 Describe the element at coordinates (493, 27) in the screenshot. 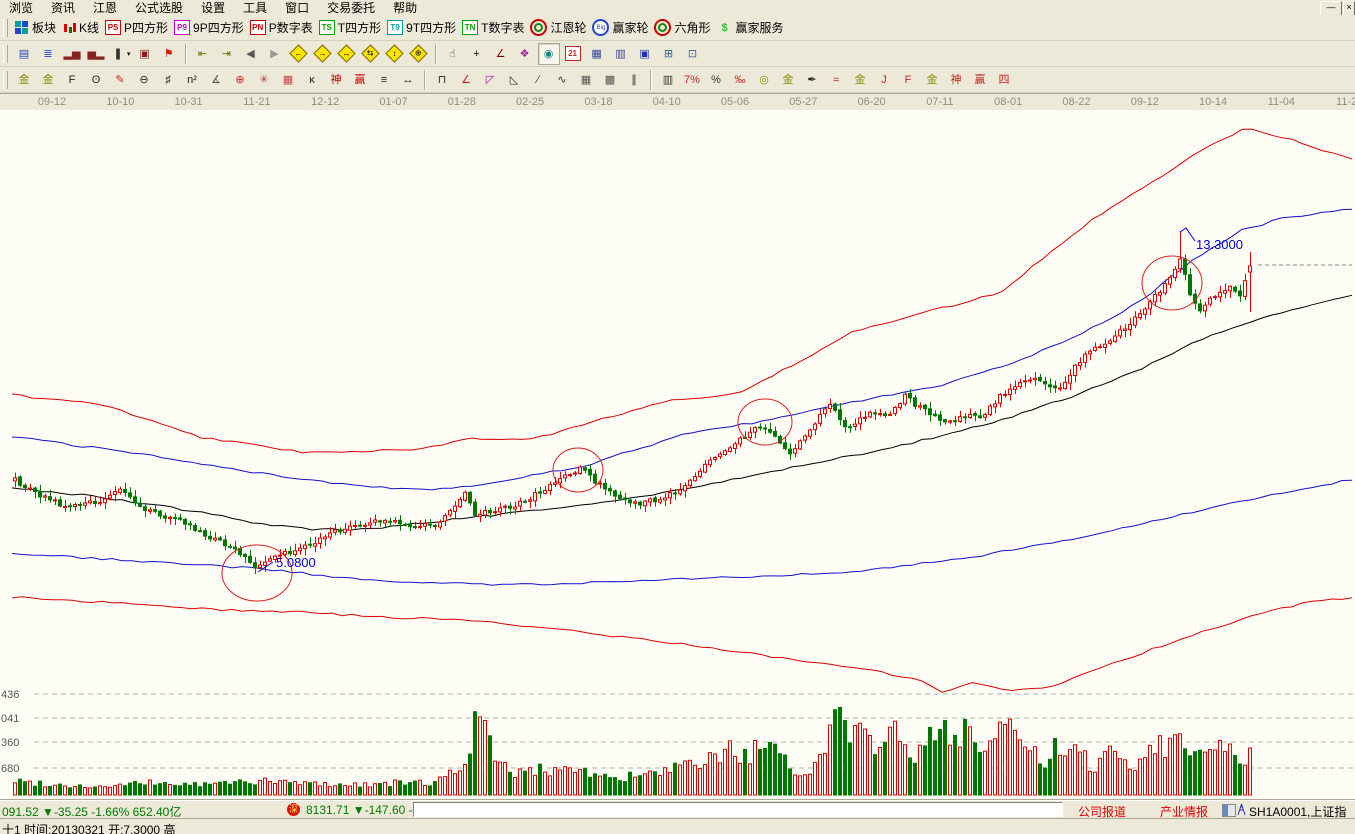

I see `toolbar-button-t-number-table: TN T数字表` at that location.